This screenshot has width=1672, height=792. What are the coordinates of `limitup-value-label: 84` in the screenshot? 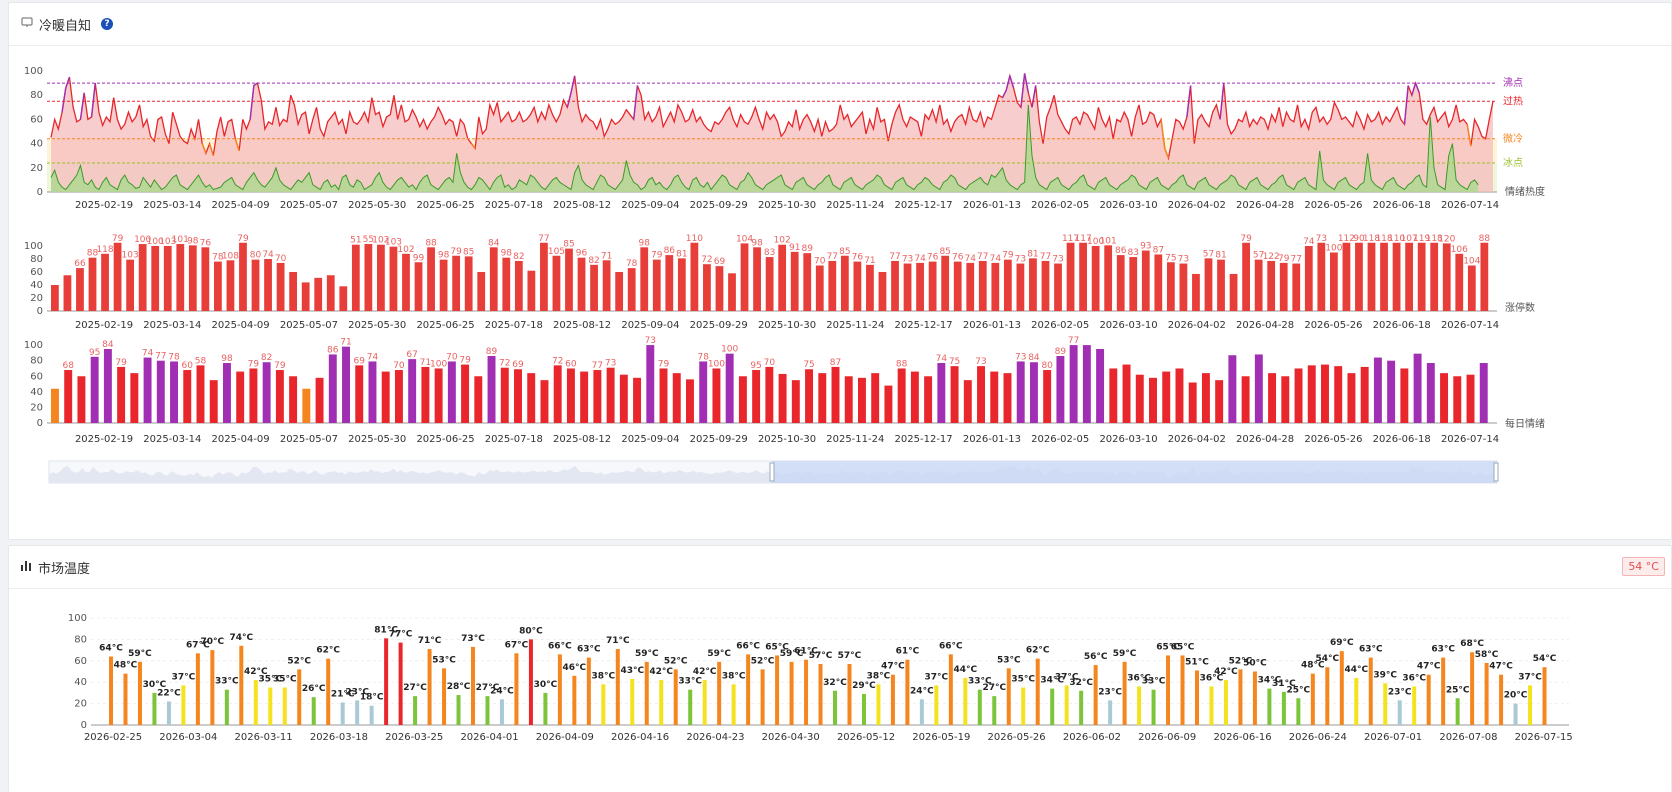 It's located at (494, 243).